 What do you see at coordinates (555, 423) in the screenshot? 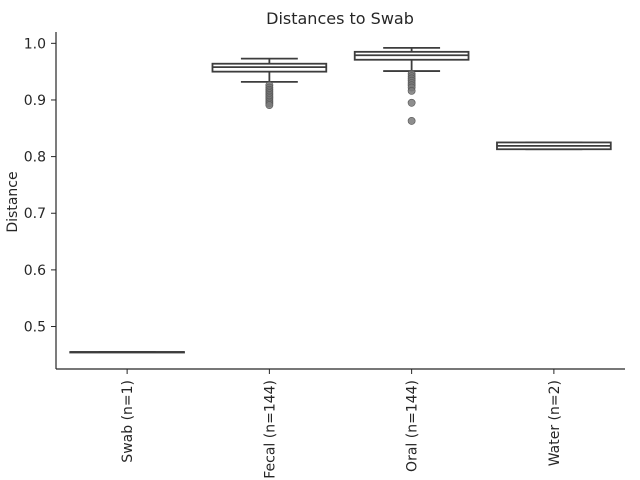
I see `x-tick-label: Water (n=2)` at bounding box center [555, 423].